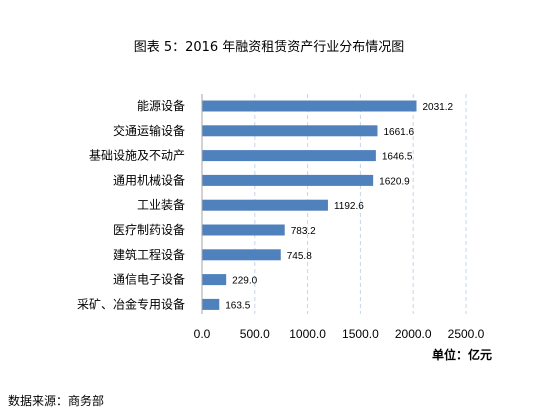 This screenshot has height=416, width=538. Describe the element at coordinates (255, 334) in the screenshot. I see `x-tick-label: 500.0` at that location.